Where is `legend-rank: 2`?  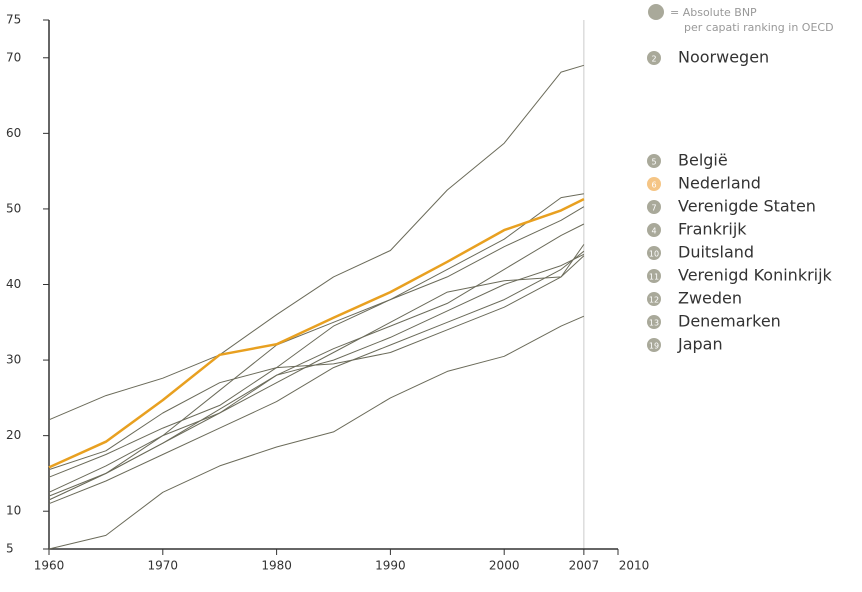
legend-rank: 2 is located at coordinates (653, 59).